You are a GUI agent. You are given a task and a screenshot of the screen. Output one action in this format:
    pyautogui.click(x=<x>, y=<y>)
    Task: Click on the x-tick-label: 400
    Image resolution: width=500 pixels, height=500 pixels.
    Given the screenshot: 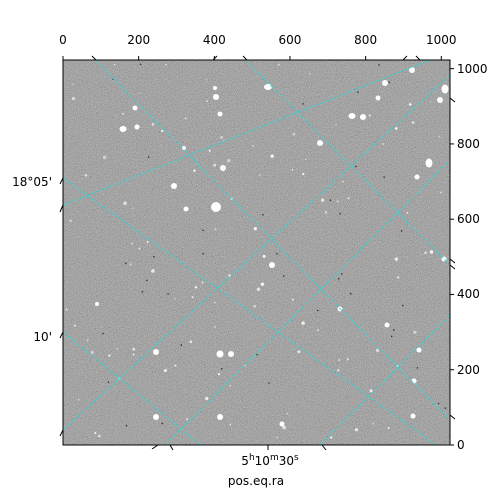 What is the action you would take?
    pyautogui.click(x=214, y=40)
    